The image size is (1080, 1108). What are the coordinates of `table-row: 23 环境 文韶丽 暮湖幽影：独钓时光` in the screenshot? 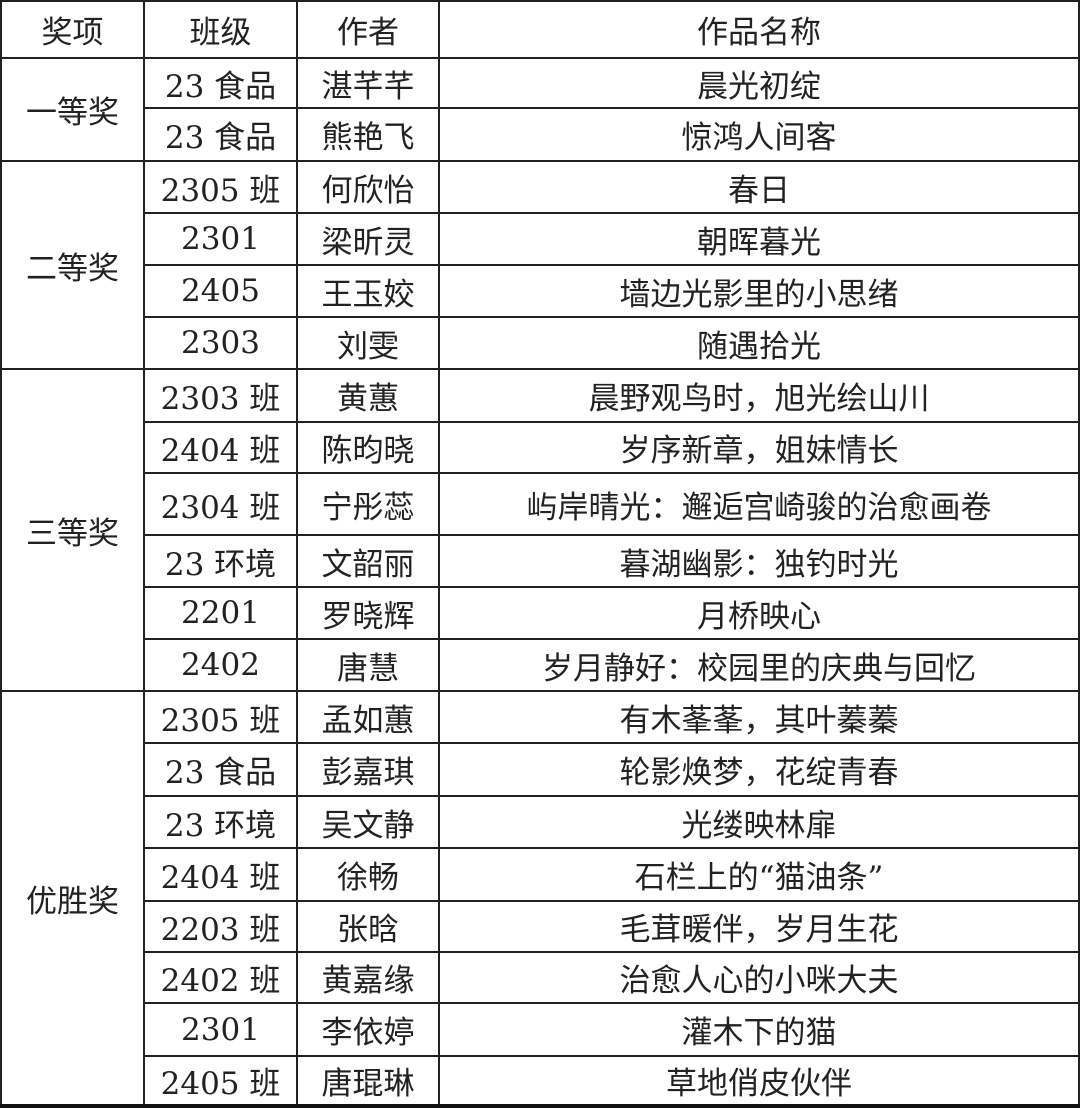 It's located at (540, 561).